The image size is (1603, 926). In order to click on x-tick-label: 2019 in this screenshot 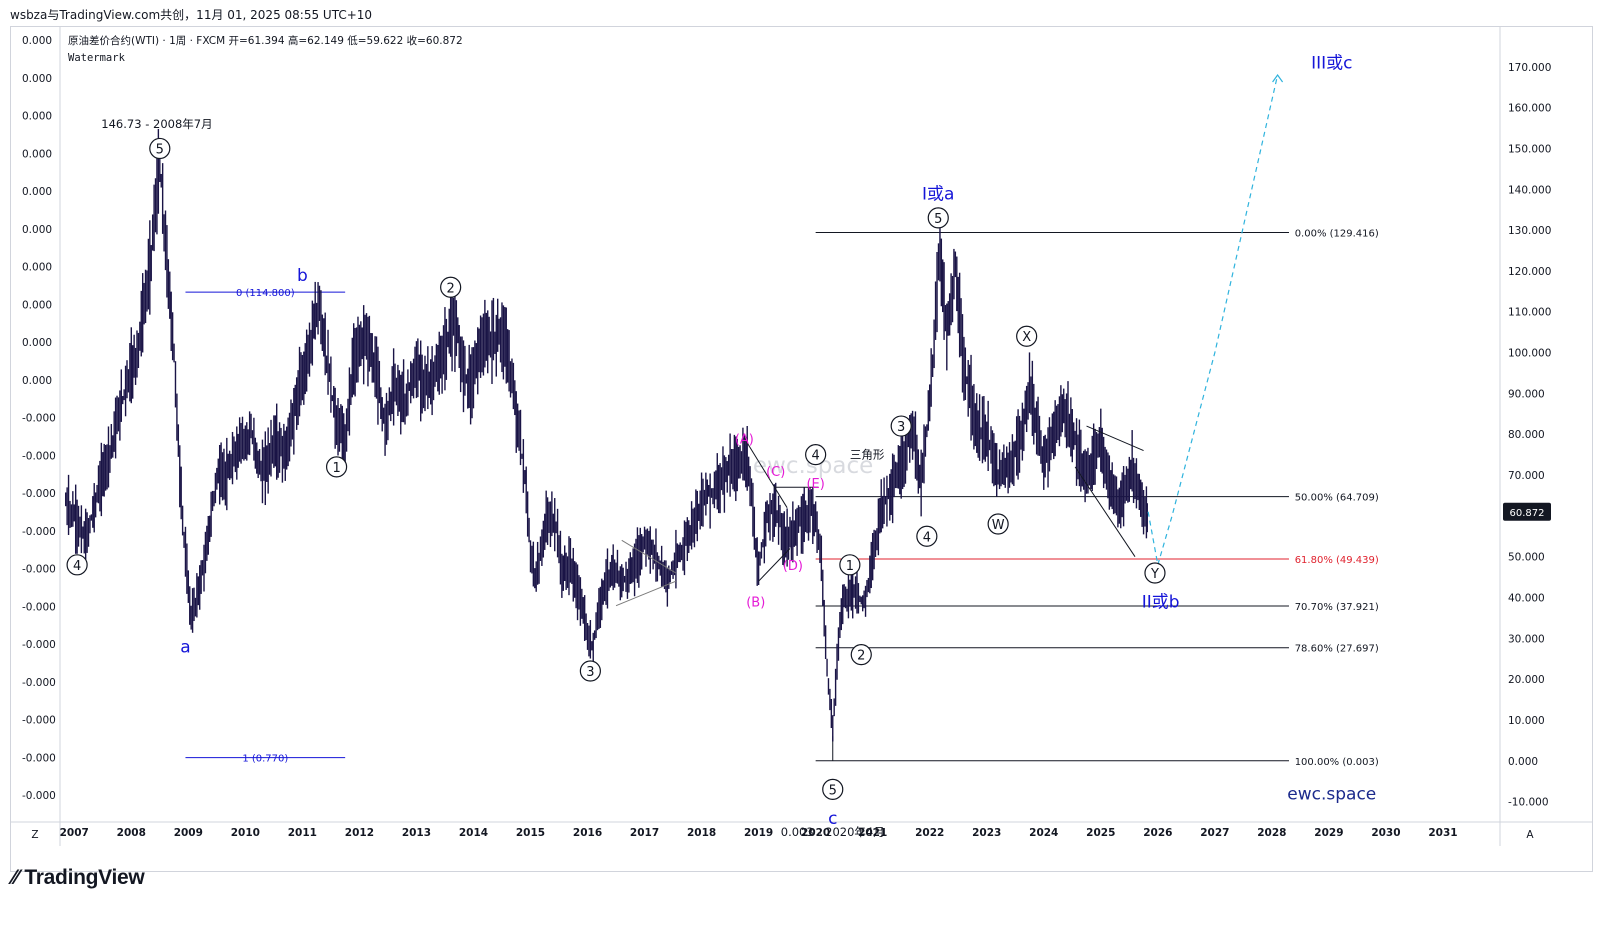, I will do `click(758, 833)`.